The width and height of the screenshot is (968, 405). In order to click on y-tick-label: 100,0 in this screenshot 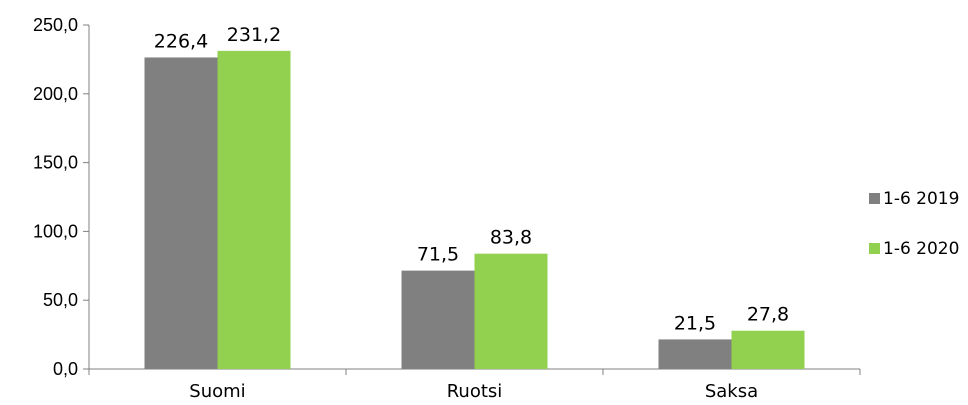, I will do `click(55, 231)`.